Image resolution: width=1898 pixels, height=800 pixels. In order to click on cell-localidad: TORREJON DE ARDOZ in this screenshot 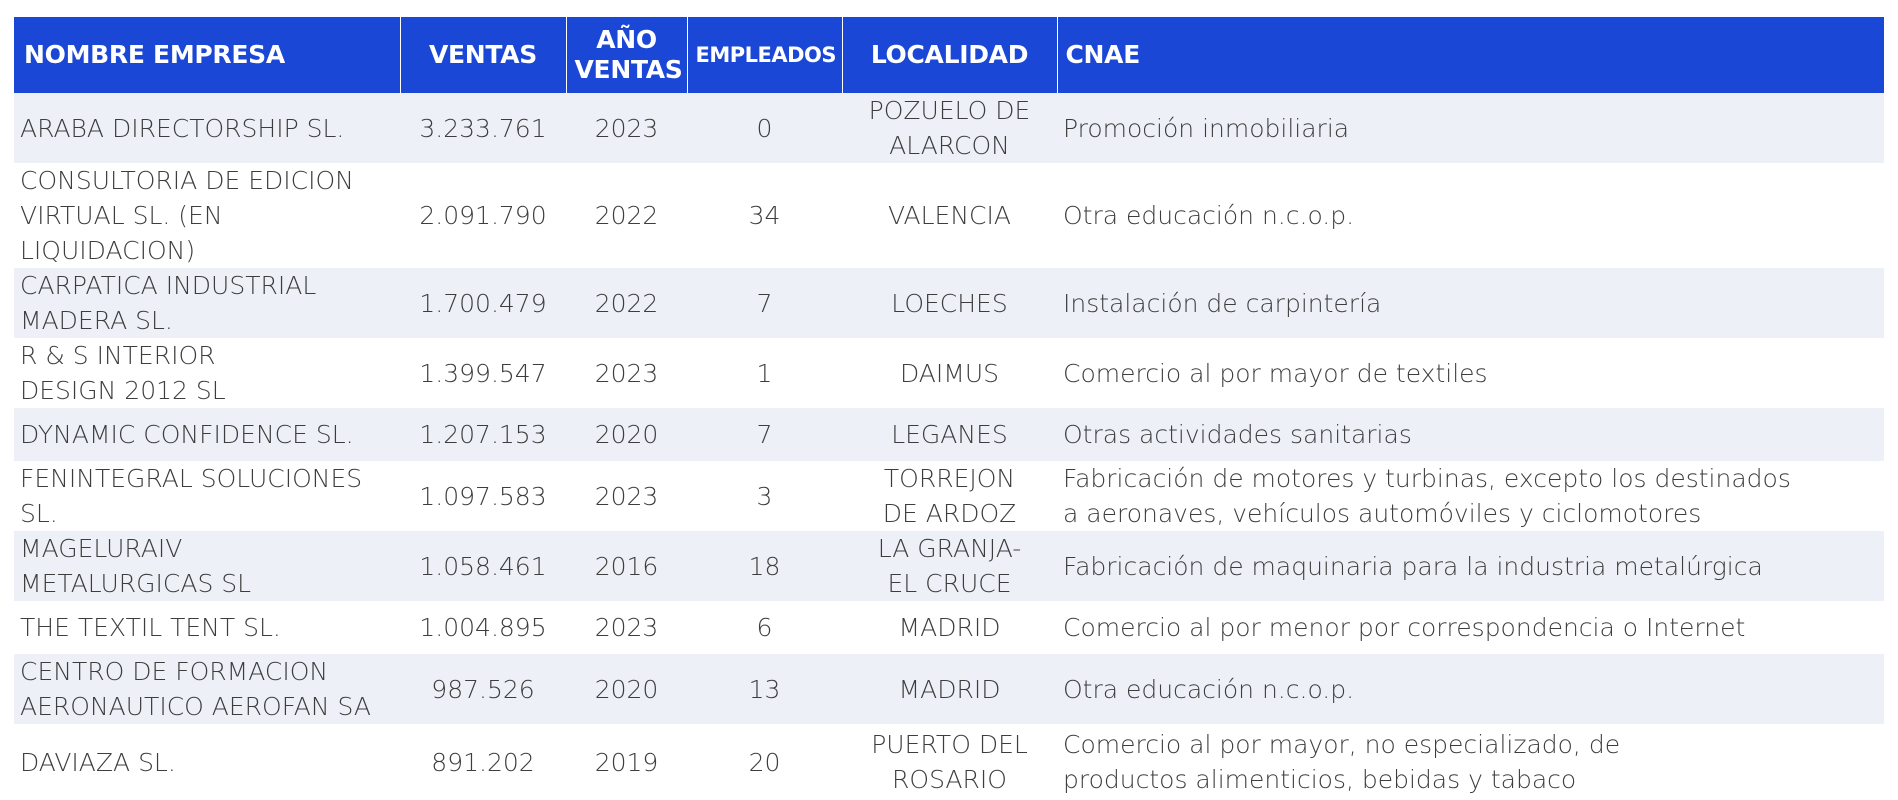, I will do `click(949, 496)`.